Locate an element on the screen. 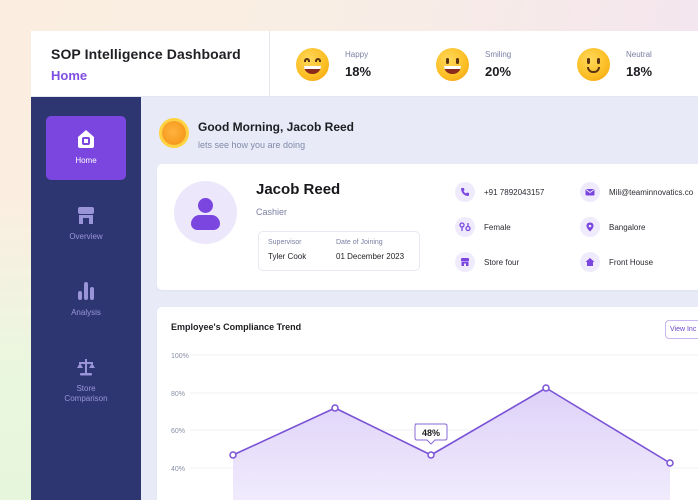 The width and height of the screenshot is (698, 500). smiling-face-icon is located at coordinates (452, 64).